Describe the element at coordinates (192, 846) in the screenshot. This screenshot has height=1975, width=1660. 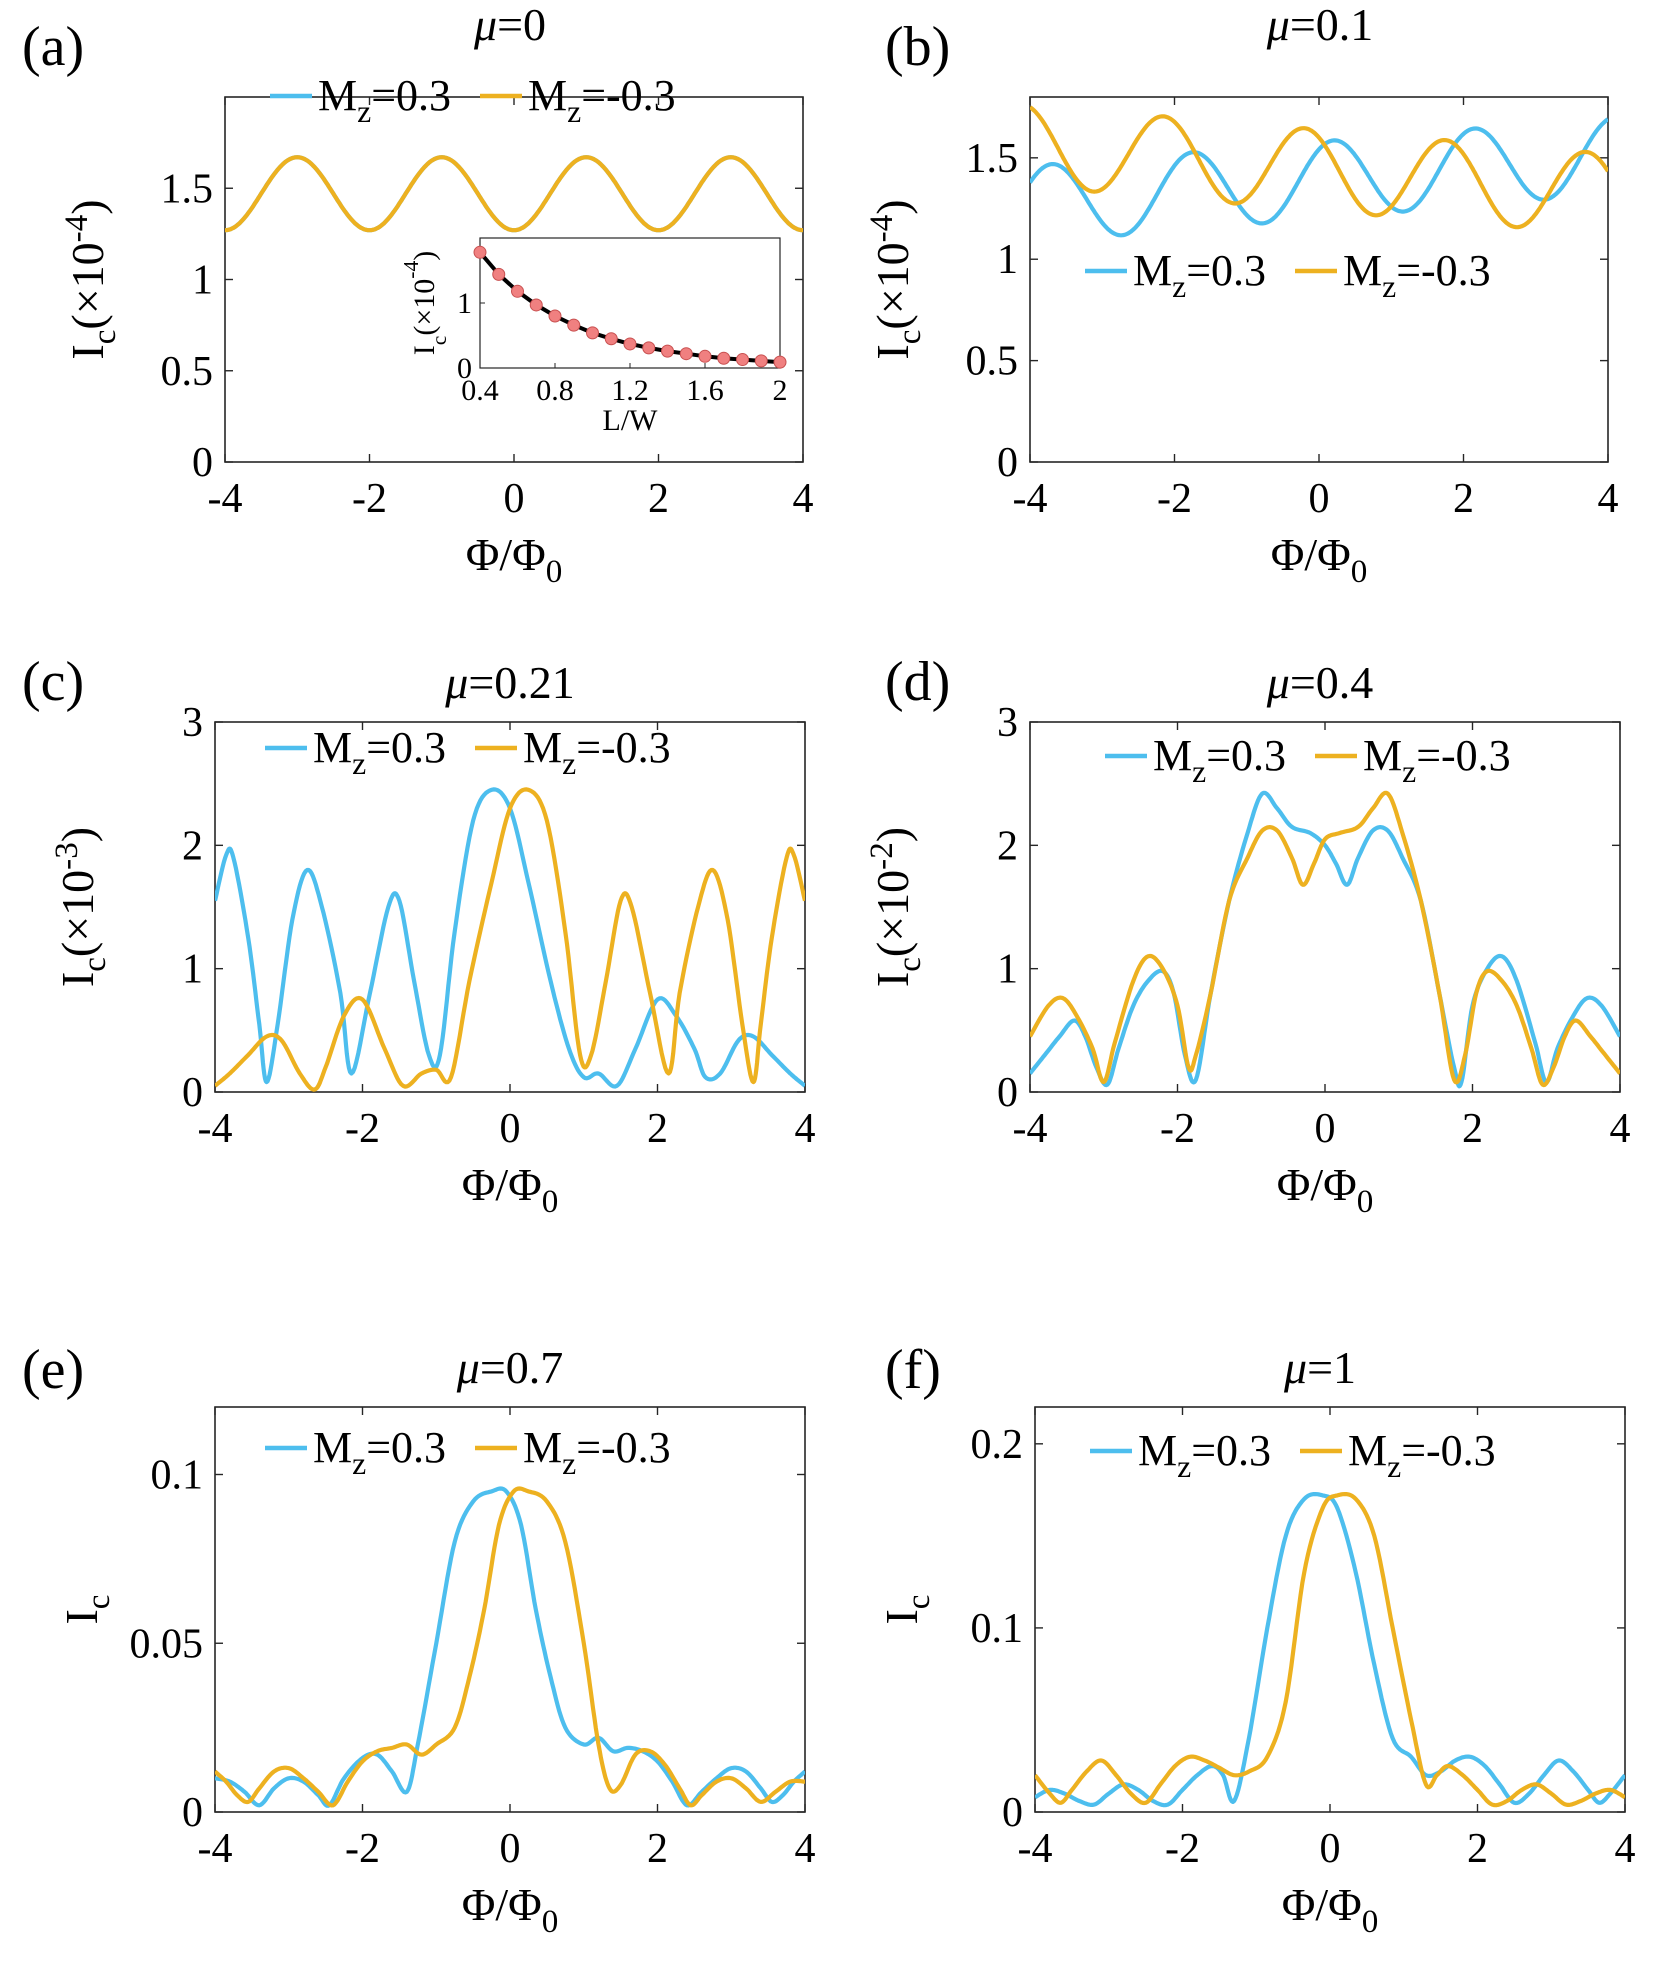
I see `y-tick-label: 2` at that location.